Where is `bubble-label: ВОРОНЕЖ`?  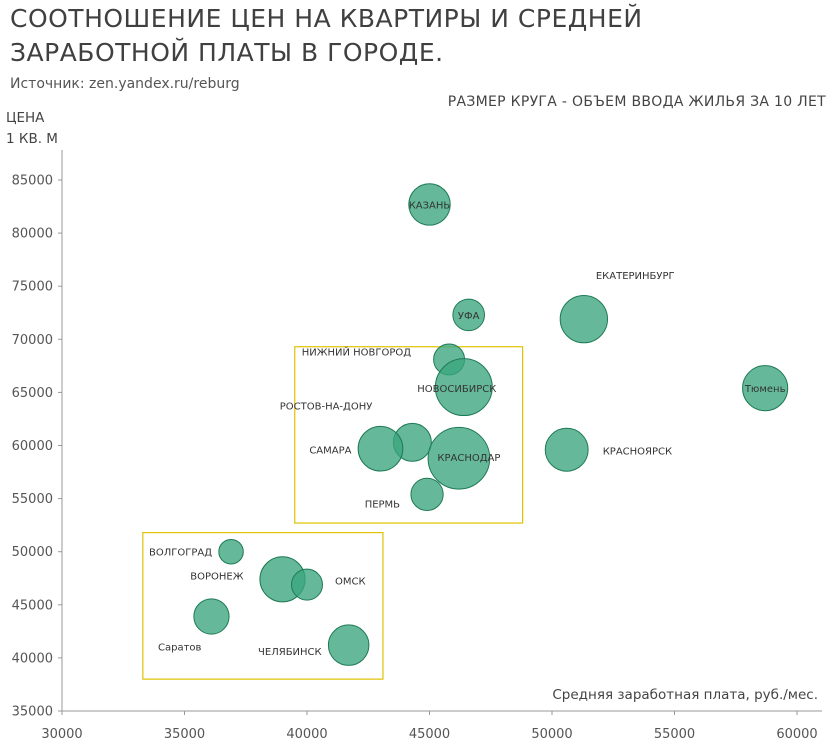 bubble-label: ВОРОНЕЖ is located at coordinates (216, 576).